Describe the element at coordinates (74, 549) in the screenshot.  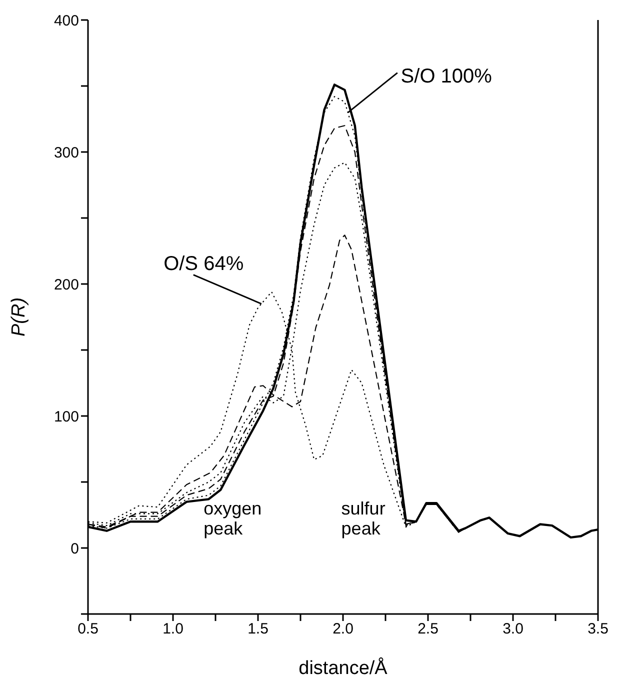
I see `y-tick-label: 0` at that location.